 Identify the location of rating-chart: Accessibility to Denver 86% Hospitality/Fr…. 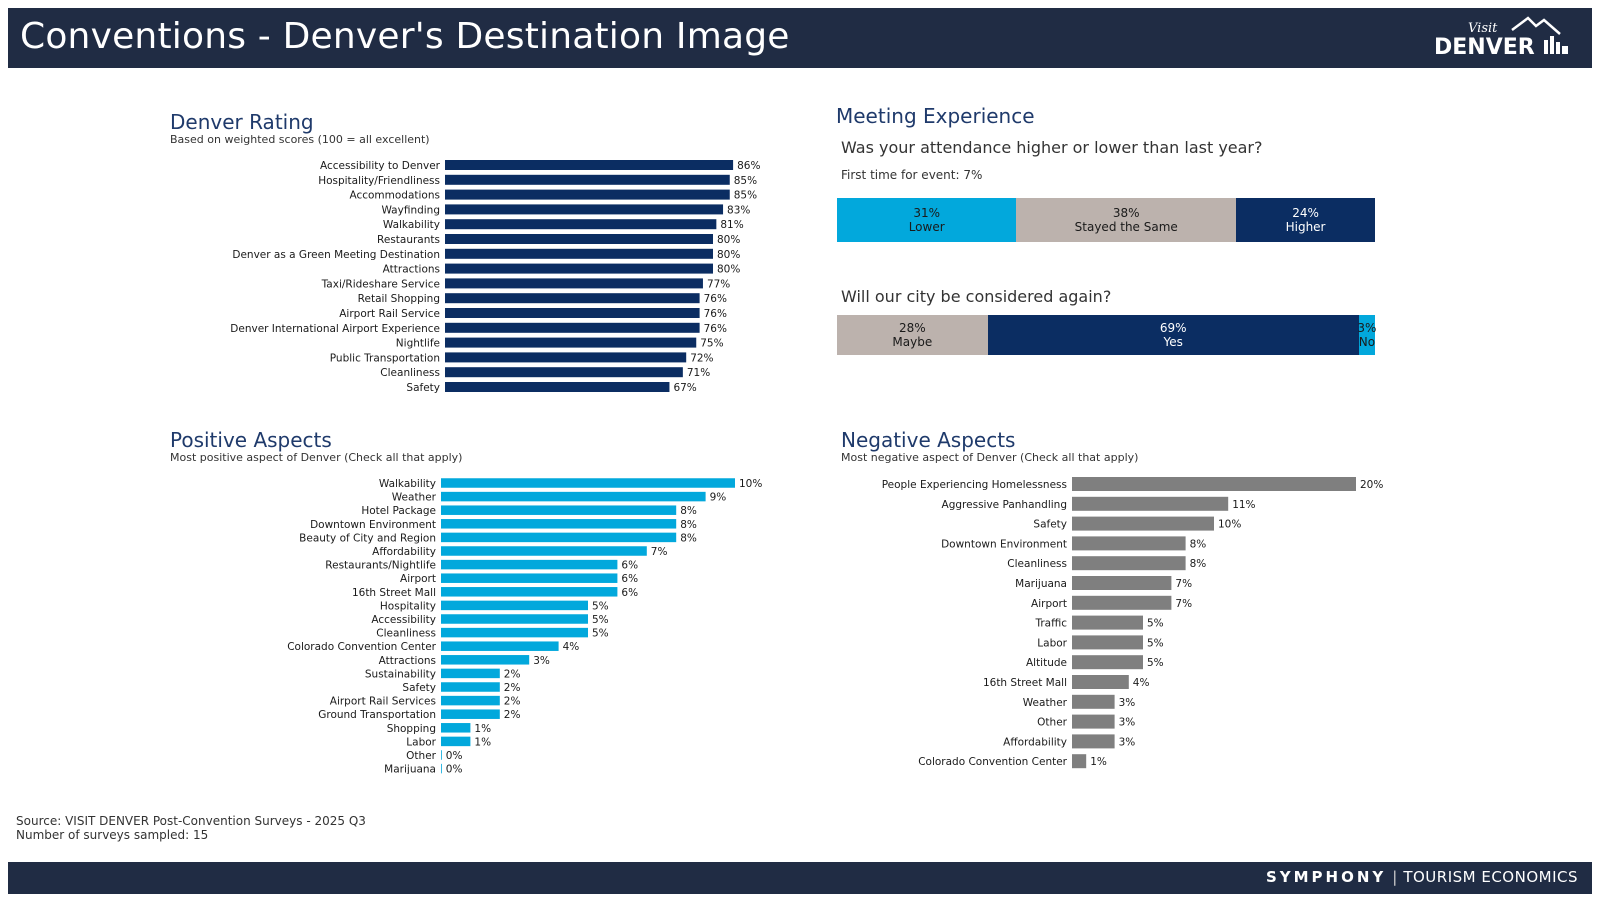
(475, 278).